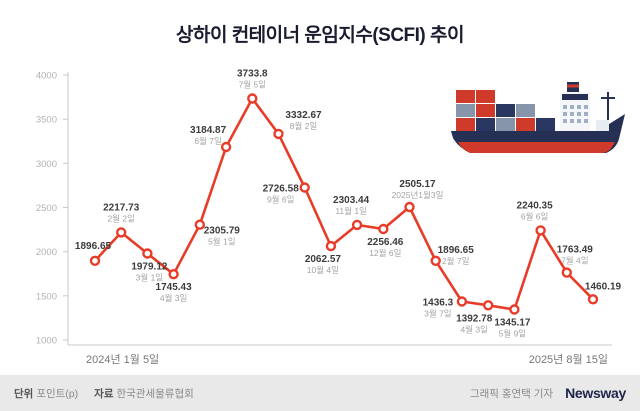 Image resolution: width=640 pixels, height=411 pixels. What do you see at coordinates (385, 242) in the screenshot?
I see `value-label: 2256.46` at bounding box center [385, 242].